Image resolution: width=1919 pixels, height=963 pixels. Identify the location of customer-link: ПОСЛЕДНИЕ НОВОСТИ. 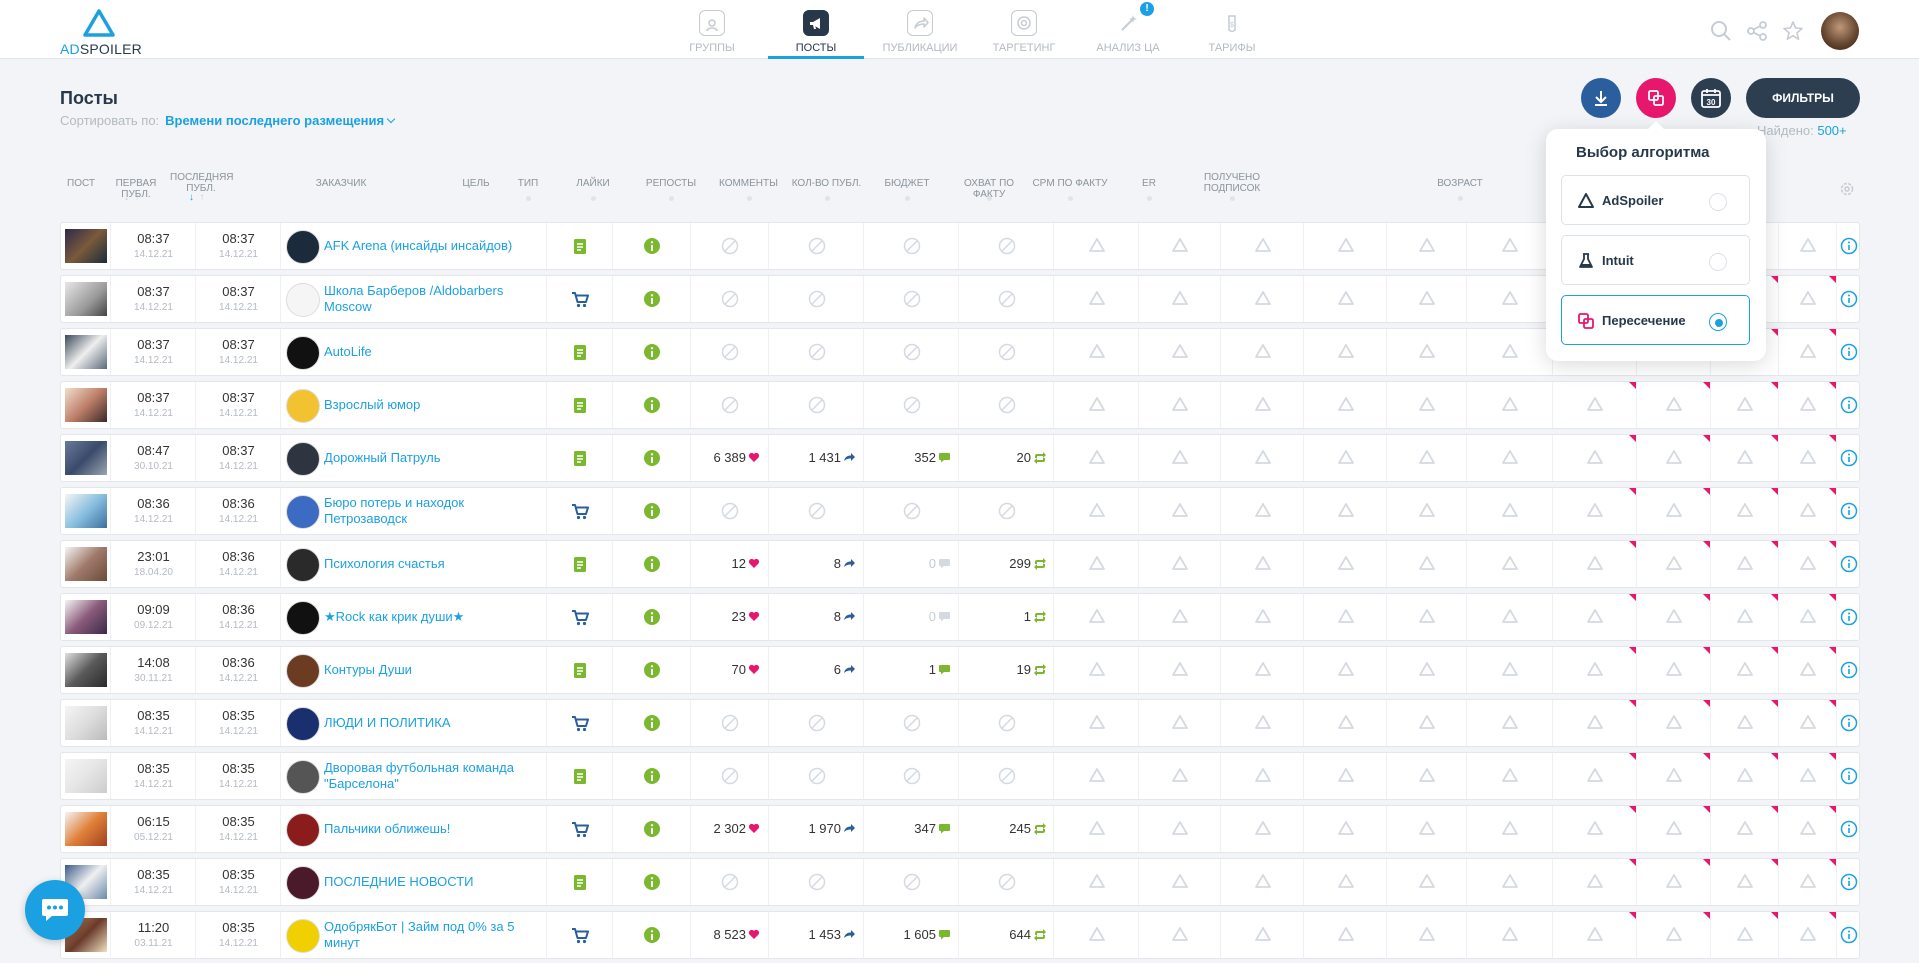
(399, 881).